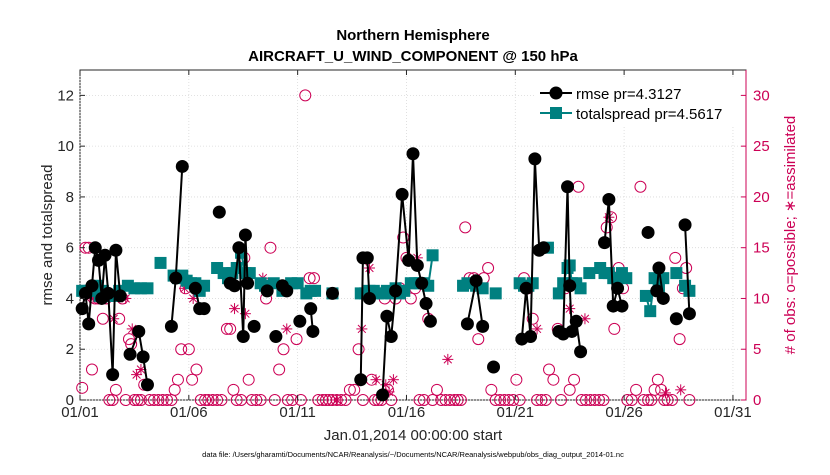 The image size is (830, 475). Describe the element at coordinates (65, 95) in the screenshot. I see `y-tick-label: 12` at that location.